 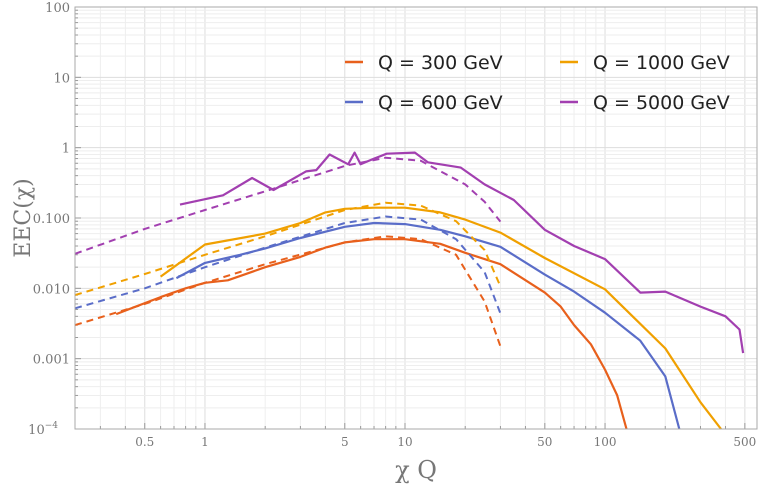 I want to click on x-axis-label: χ Q, so click(x=416, y=470).